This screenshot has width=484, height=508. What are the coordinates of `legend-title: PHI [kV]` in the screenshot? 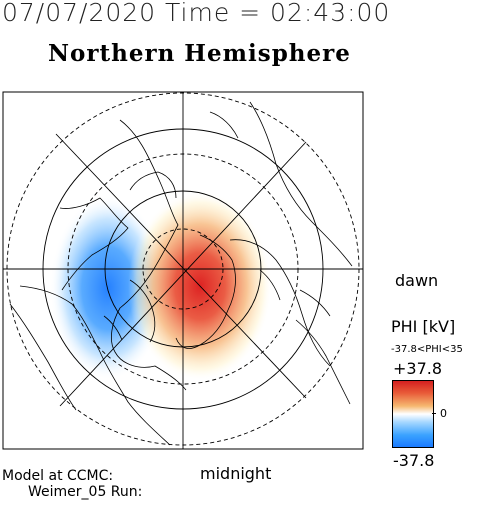 It's located at (423, 326).